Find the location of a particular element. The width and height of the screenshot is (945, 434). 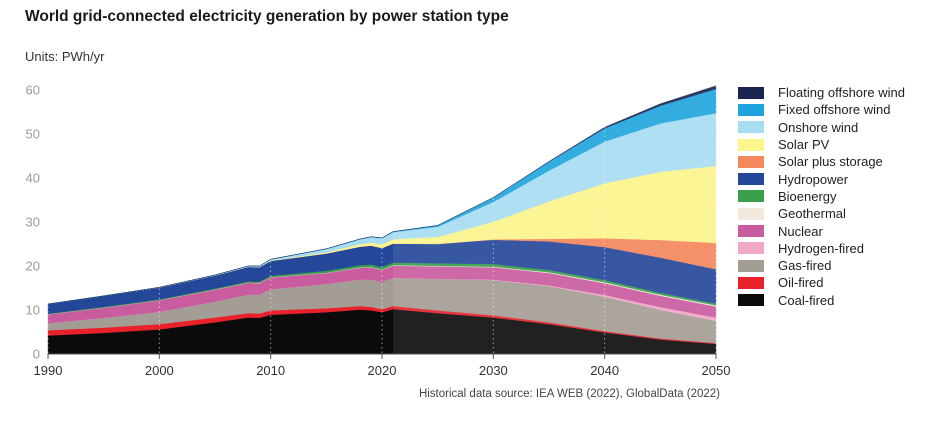

legend-label: Hydrogen-fired is located at coordinates (821, 248).